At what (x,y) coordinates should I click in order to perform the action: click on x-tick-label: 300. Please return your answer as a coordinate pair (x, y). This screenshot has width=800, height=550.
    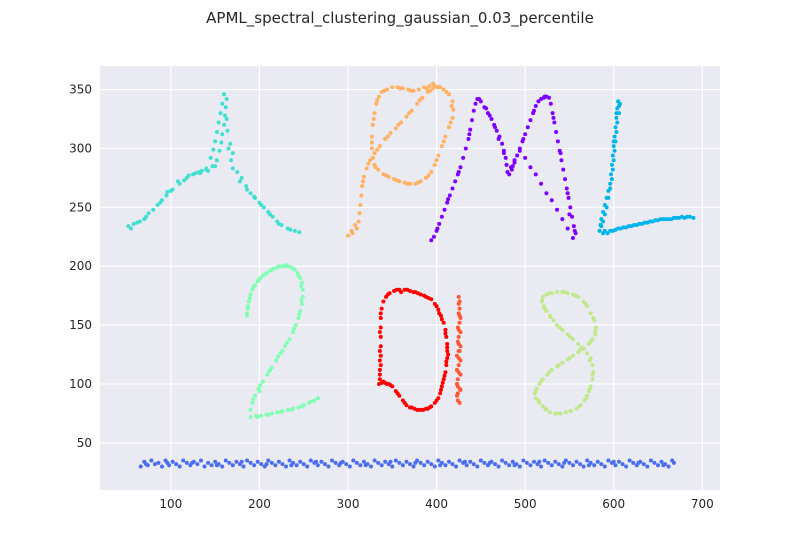
    Looking at the image, I should click on (348, 504).